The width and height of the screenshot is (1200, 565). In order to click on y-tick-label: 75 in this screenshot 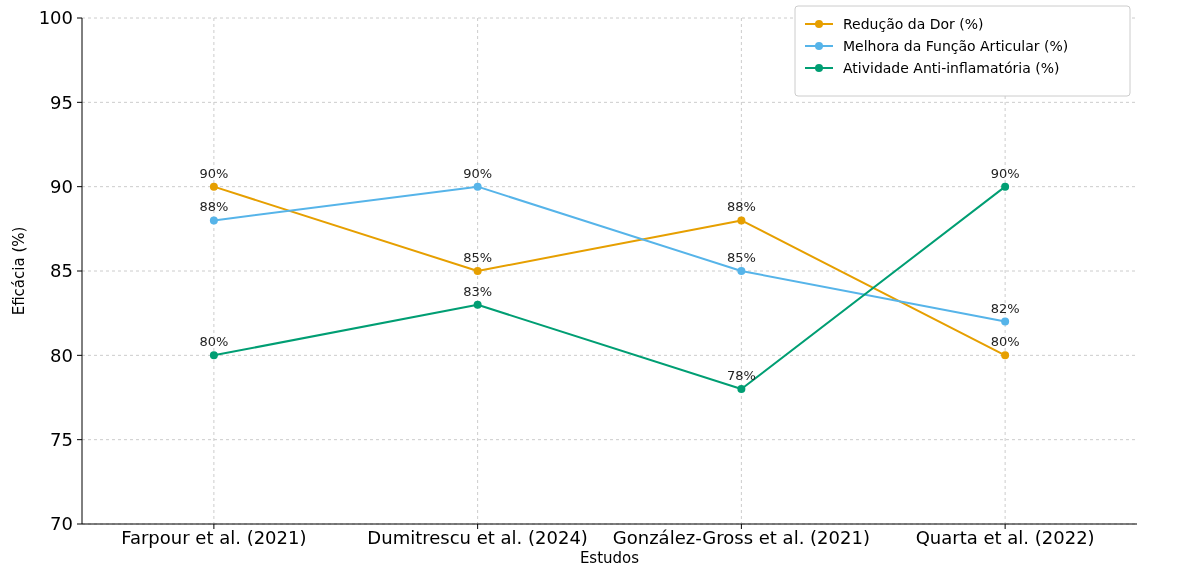, I will do `click(61, 439)`.